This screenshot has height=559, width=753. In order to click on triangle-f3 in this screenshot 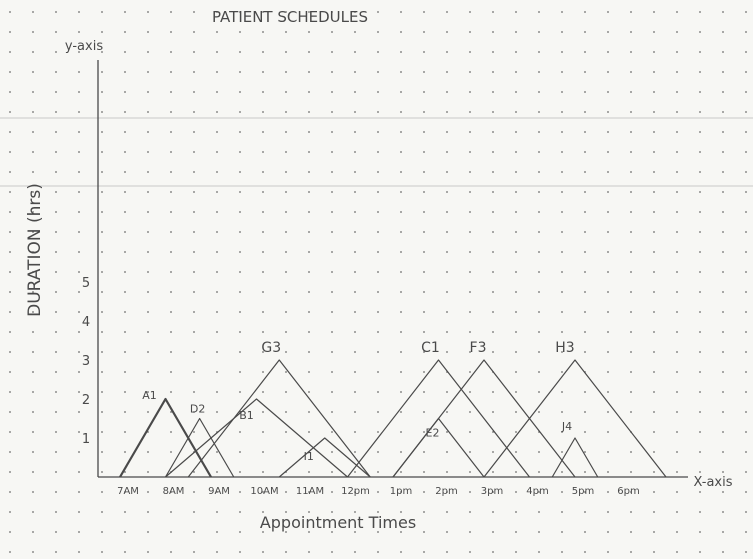, I will do `click(484, 418)`.